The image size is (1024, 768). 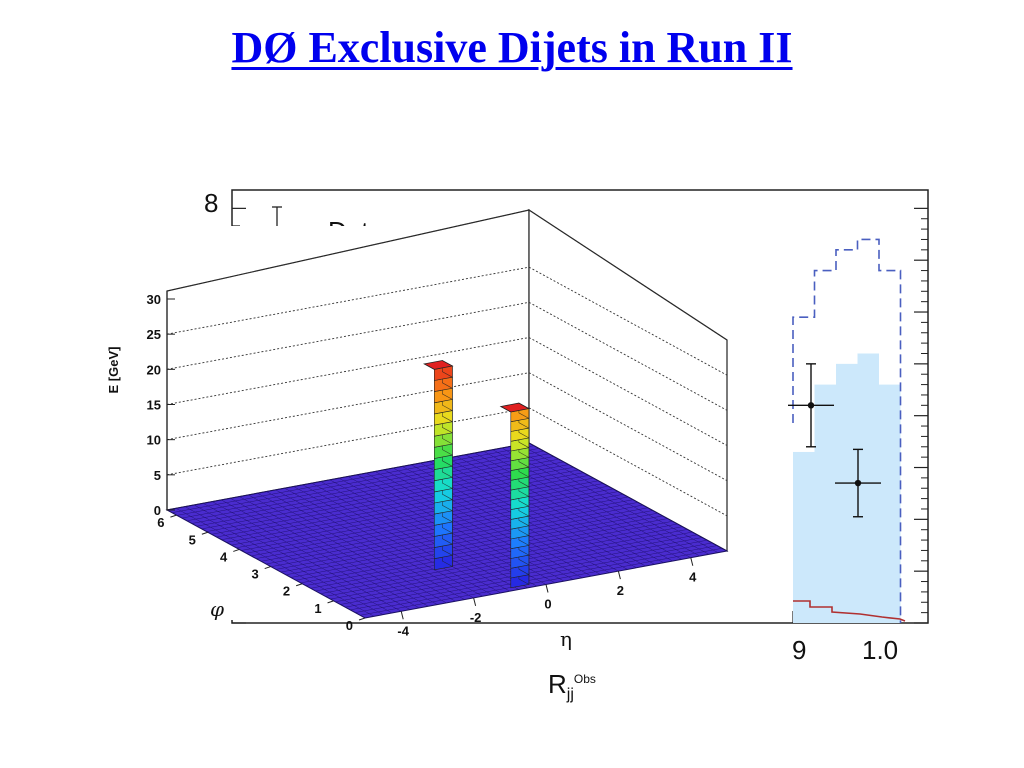 I want to click on eta-tick-label: -4, so click(x=403, y=630).